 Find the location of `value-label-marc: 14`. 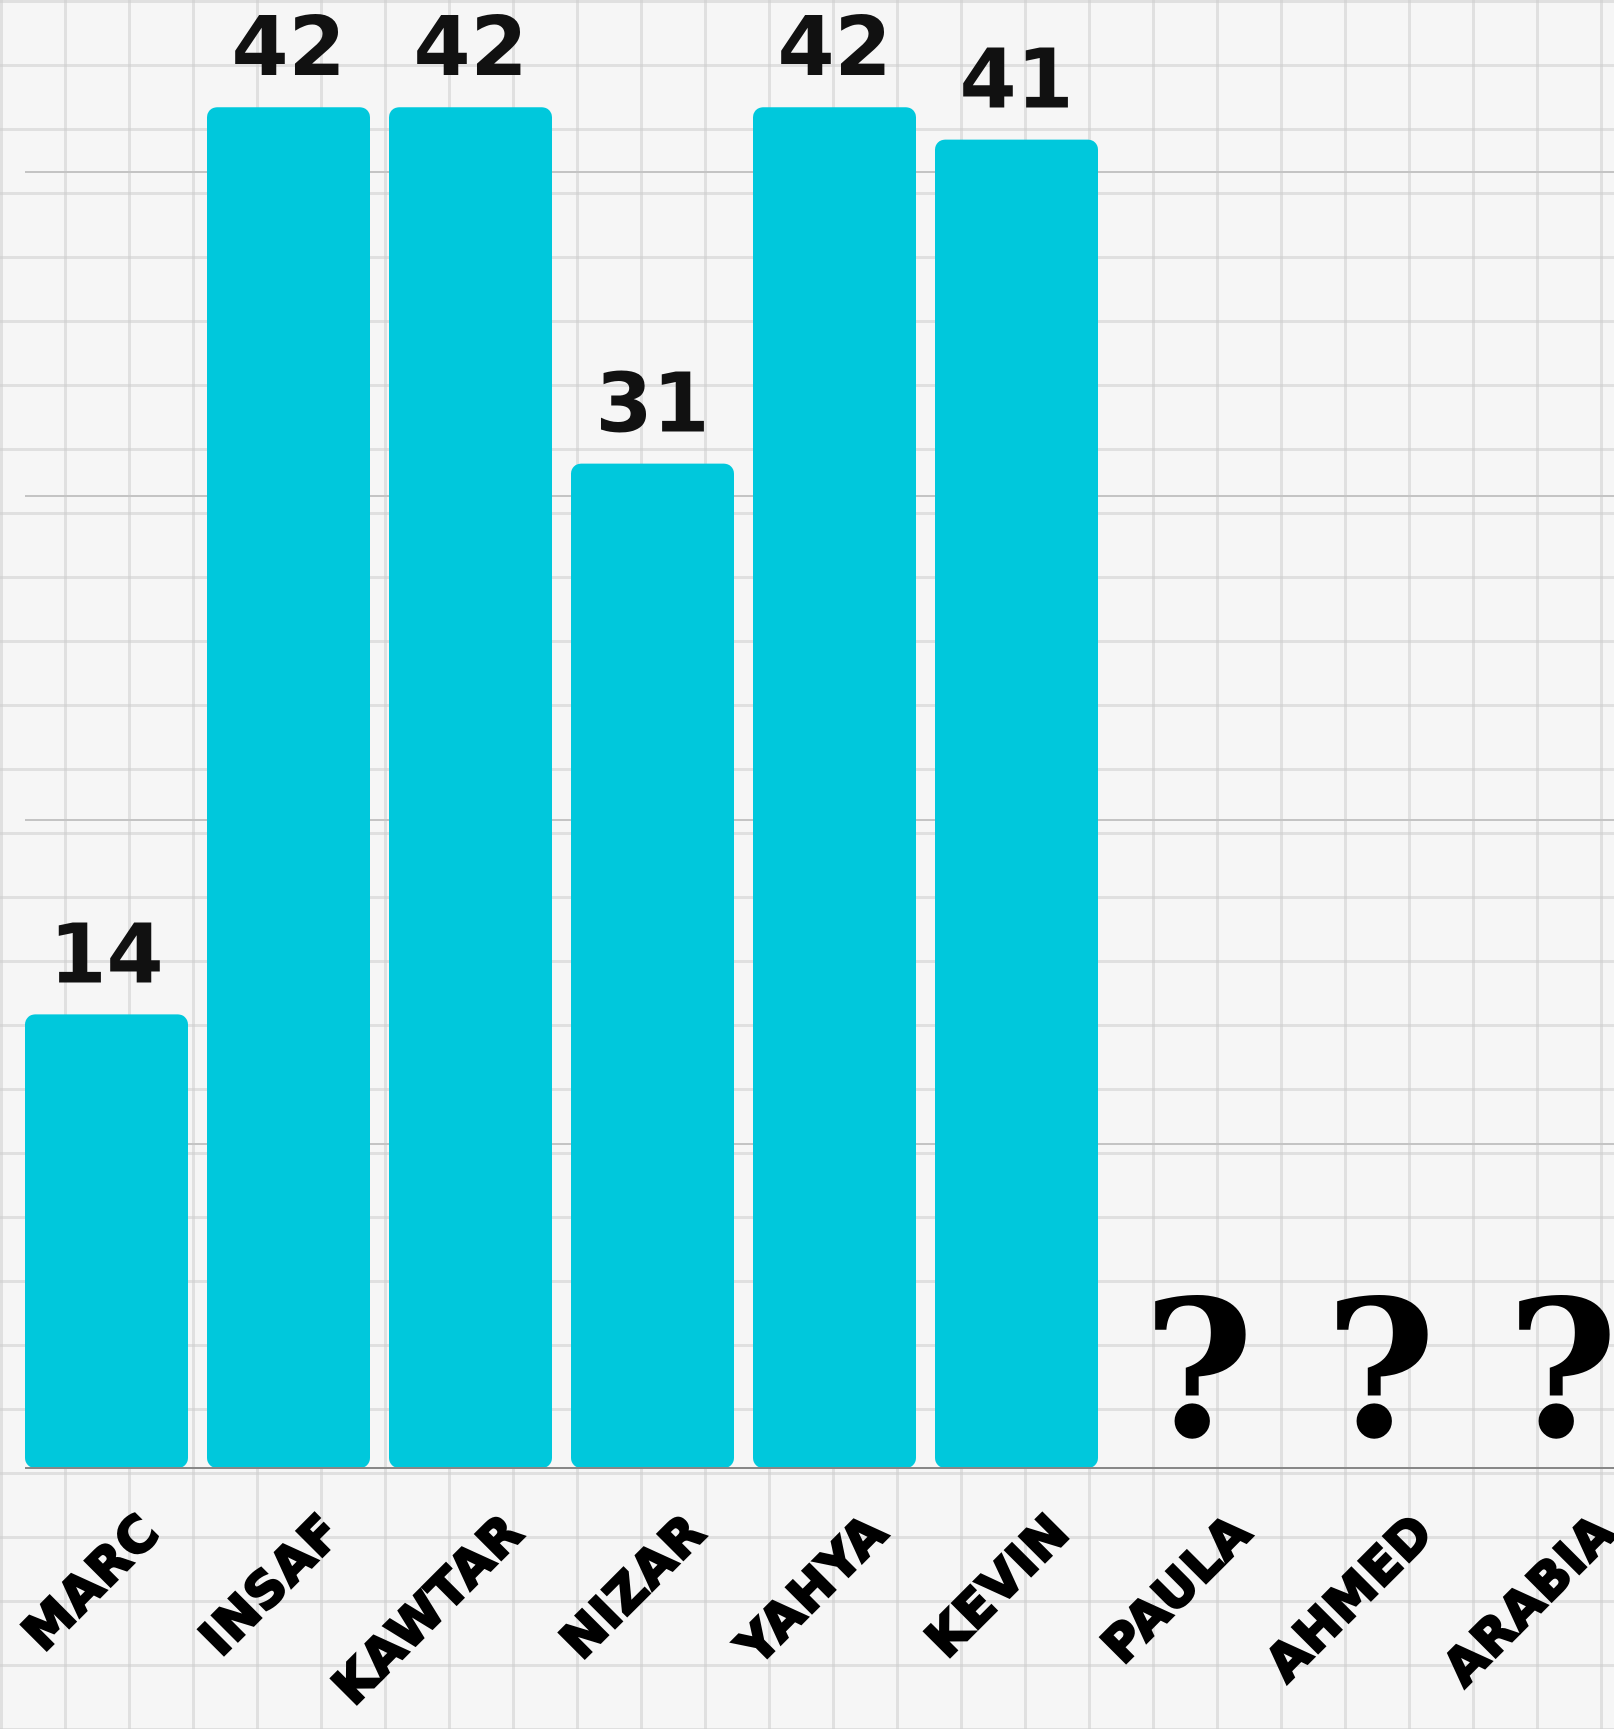

value-label-marc: 14 is located at coordinates (106, 954).